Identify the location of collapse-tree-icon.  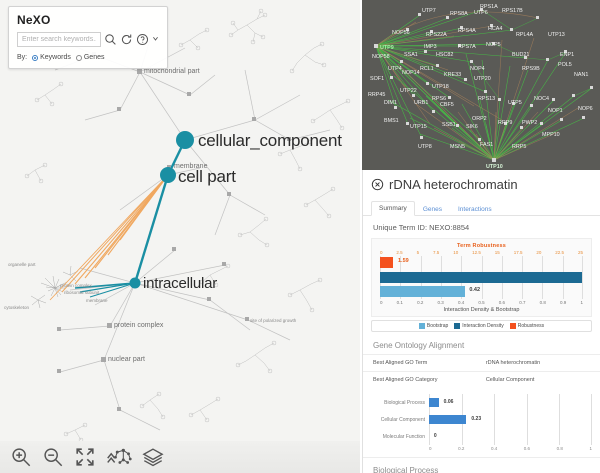
(119, 457).